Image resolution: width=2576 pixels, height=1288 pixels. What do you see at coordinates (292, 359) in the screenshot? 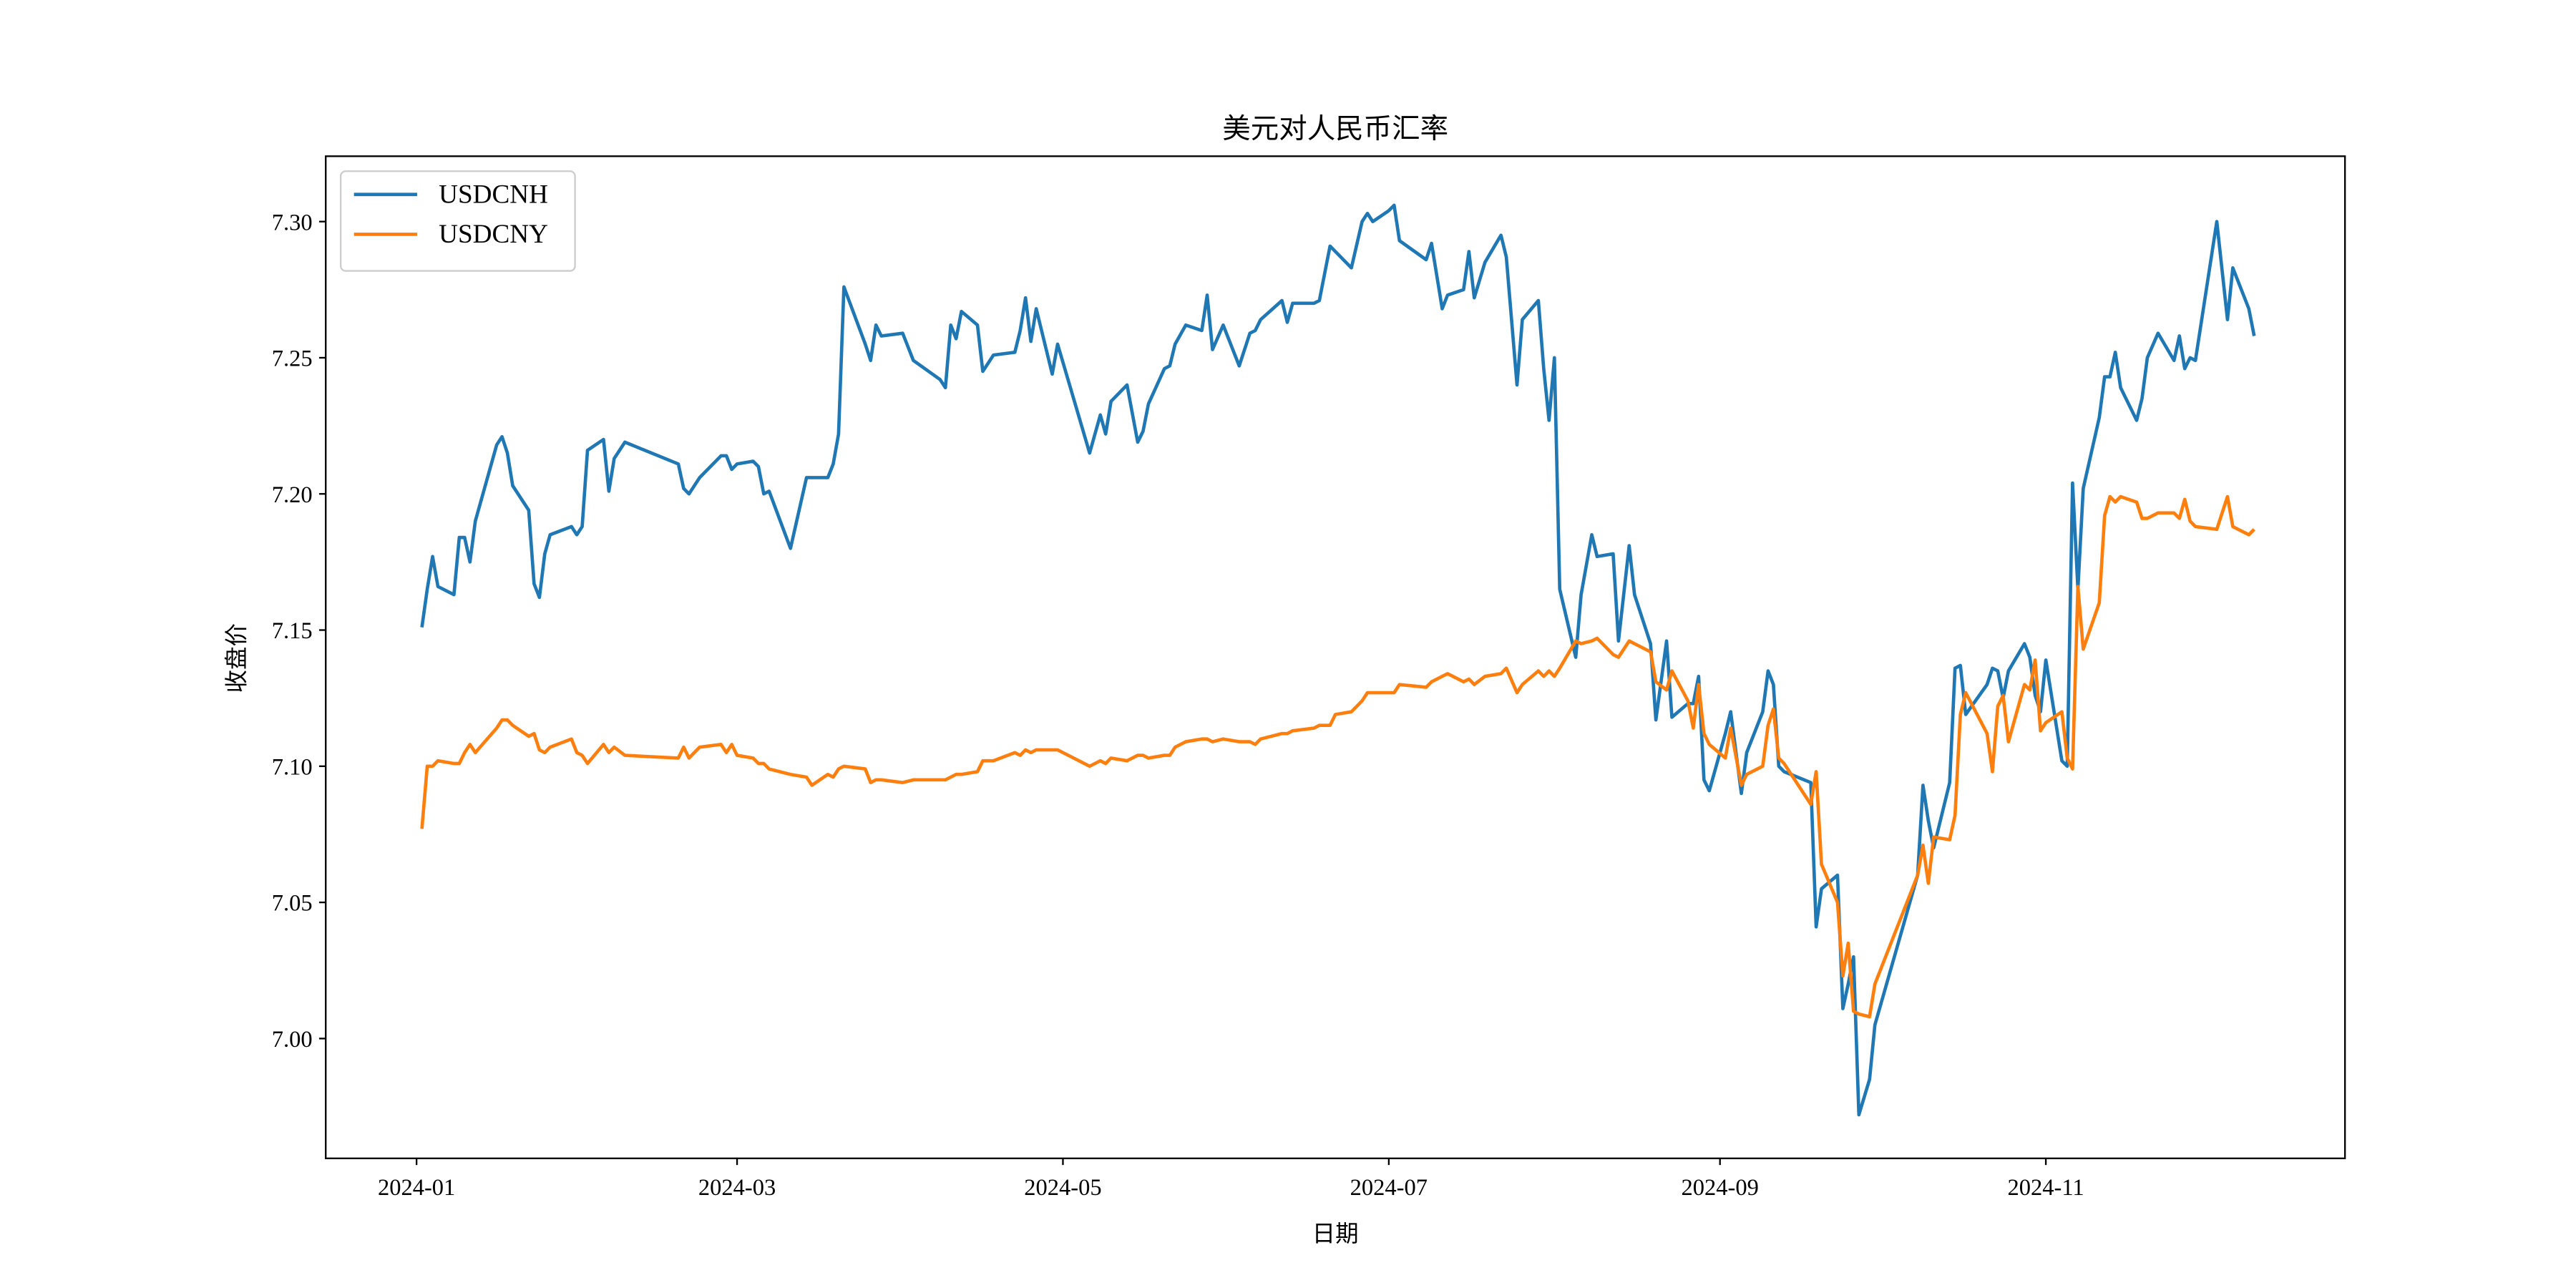
I see `y-tick-label: 7.25` at bounding box center [292, 359].